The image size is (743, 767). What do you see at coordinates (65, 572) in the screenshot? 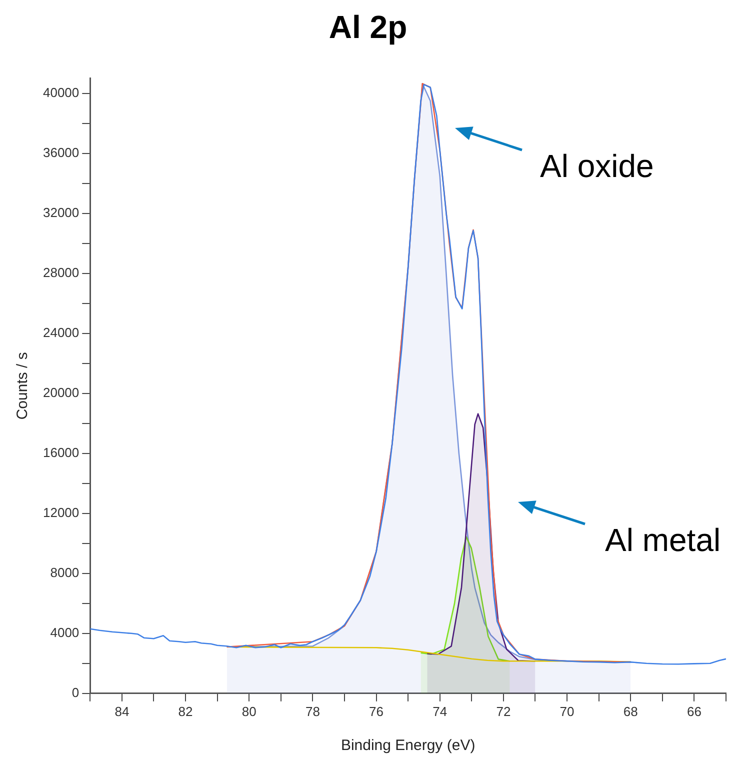
I see `y-tick-label: 8000` at bounding box center [65, 572].